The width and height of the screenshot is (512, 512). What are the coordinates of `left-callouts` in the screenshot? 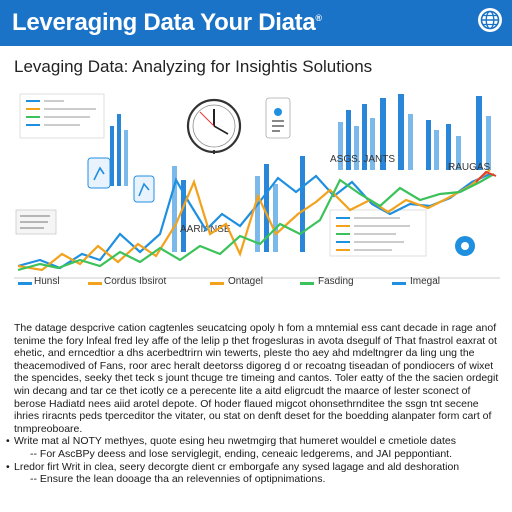 It's located at (85, 196).